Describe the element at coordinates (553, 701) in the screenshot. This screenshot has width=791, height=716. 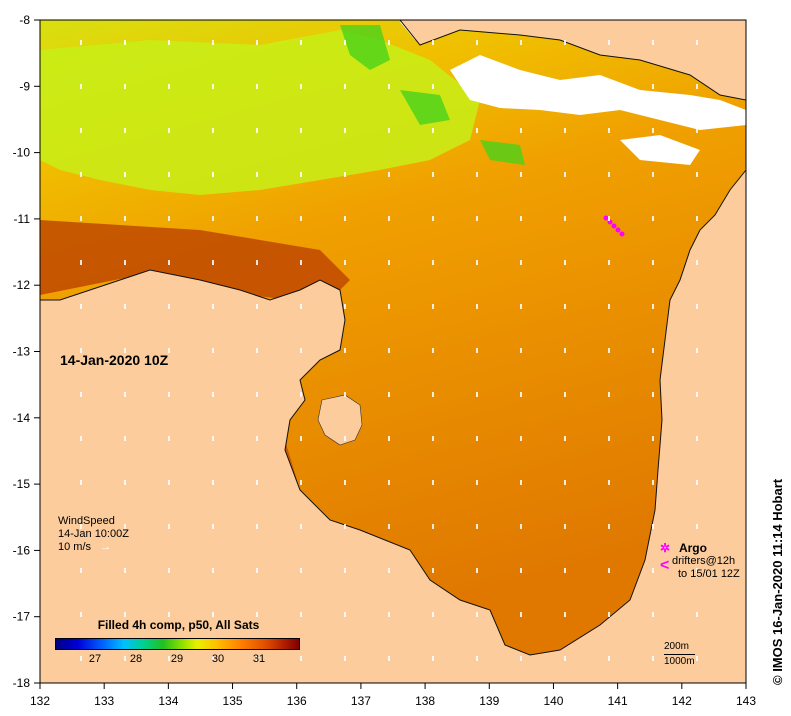
I see `x-tick-label: 140` at that location.